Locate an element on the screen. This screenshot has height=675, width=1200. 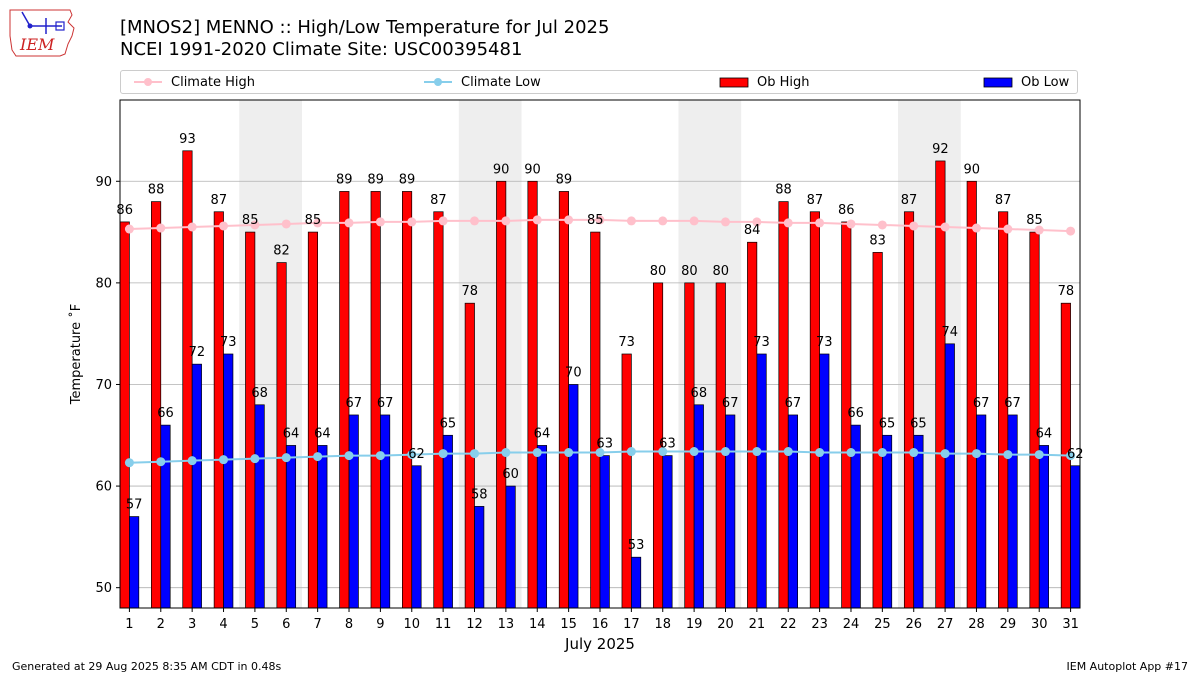
legend-label-climate-high: Climate High is located at coordinates (213, 82).